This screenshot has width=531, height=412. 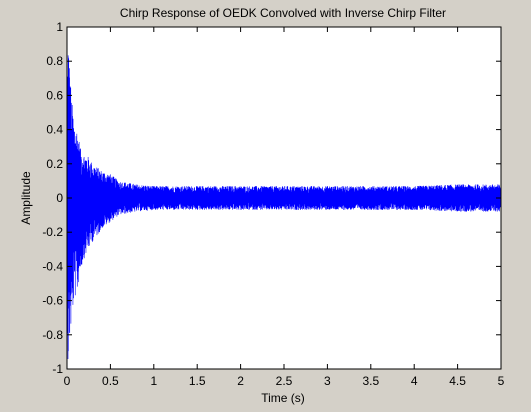 What do you see at coordinates (59, 198) in the screenshot?
I see `y-tick-label: 0` at bounding box center [59, 198].